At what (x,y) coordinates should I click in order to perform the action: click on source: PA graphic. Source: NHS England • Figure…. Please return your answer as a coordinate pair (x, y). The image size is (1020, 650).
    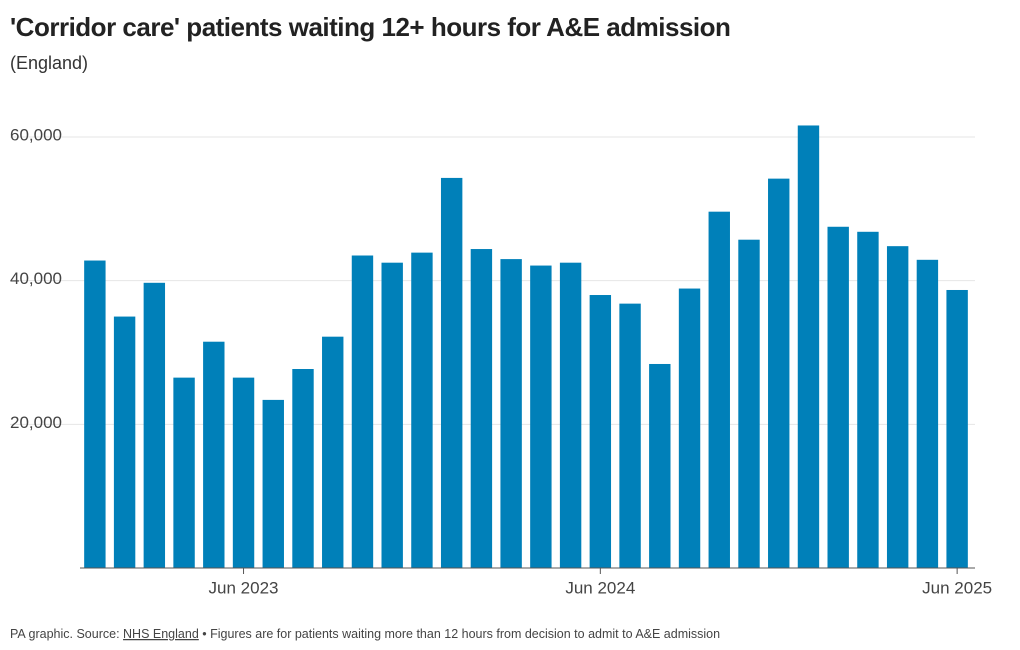
    Looking at the image, I should click on (365, 634).